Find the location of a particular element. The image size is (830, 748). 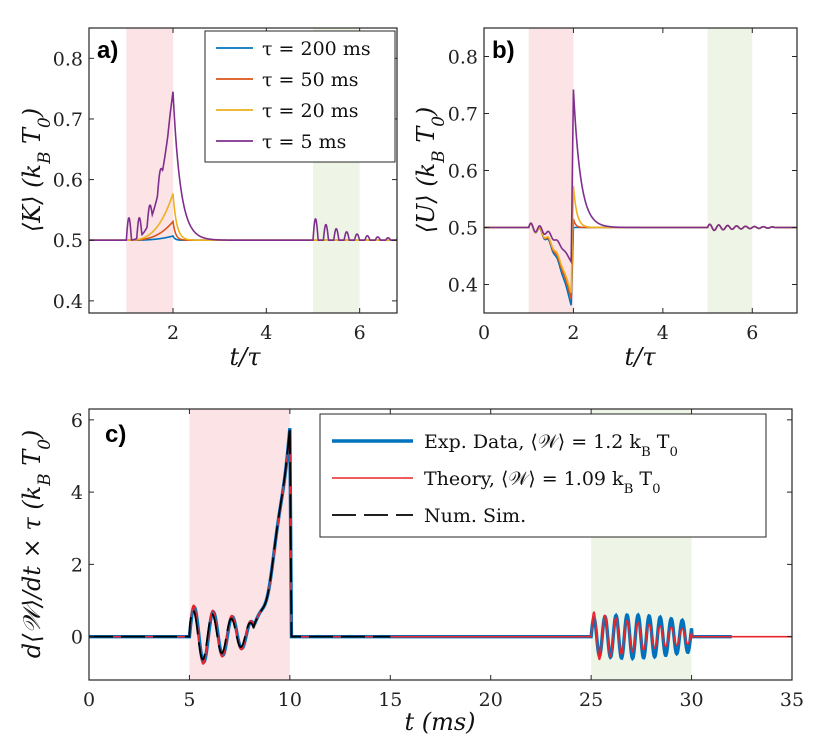

y-tick-label: 6 is located at coordinates (77, 421).